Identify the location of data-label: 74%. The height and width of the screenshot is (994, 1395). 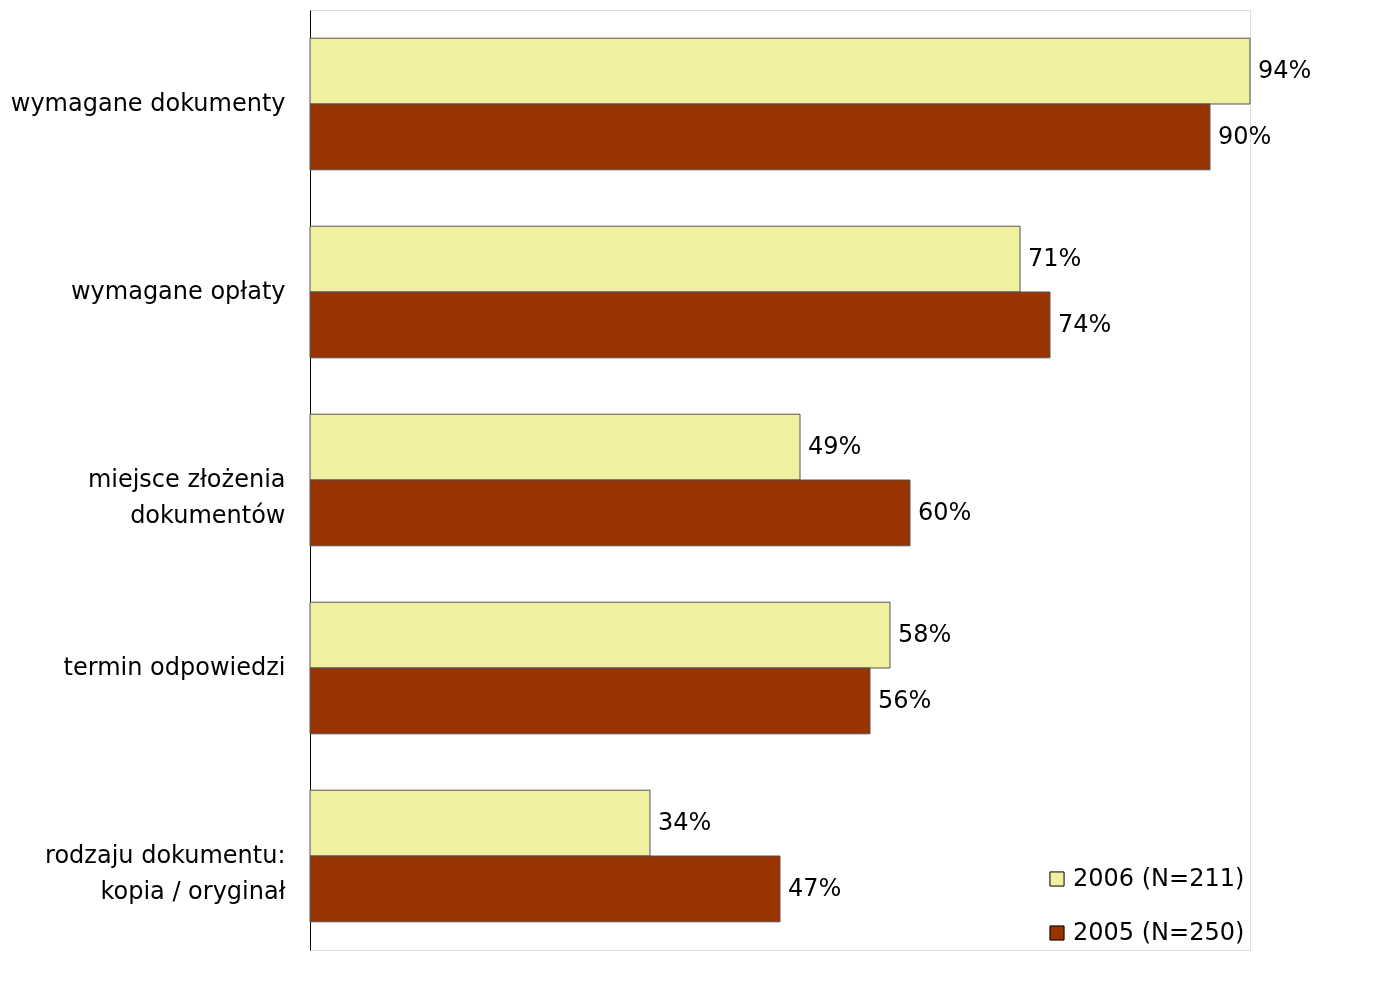
(1085, 323).